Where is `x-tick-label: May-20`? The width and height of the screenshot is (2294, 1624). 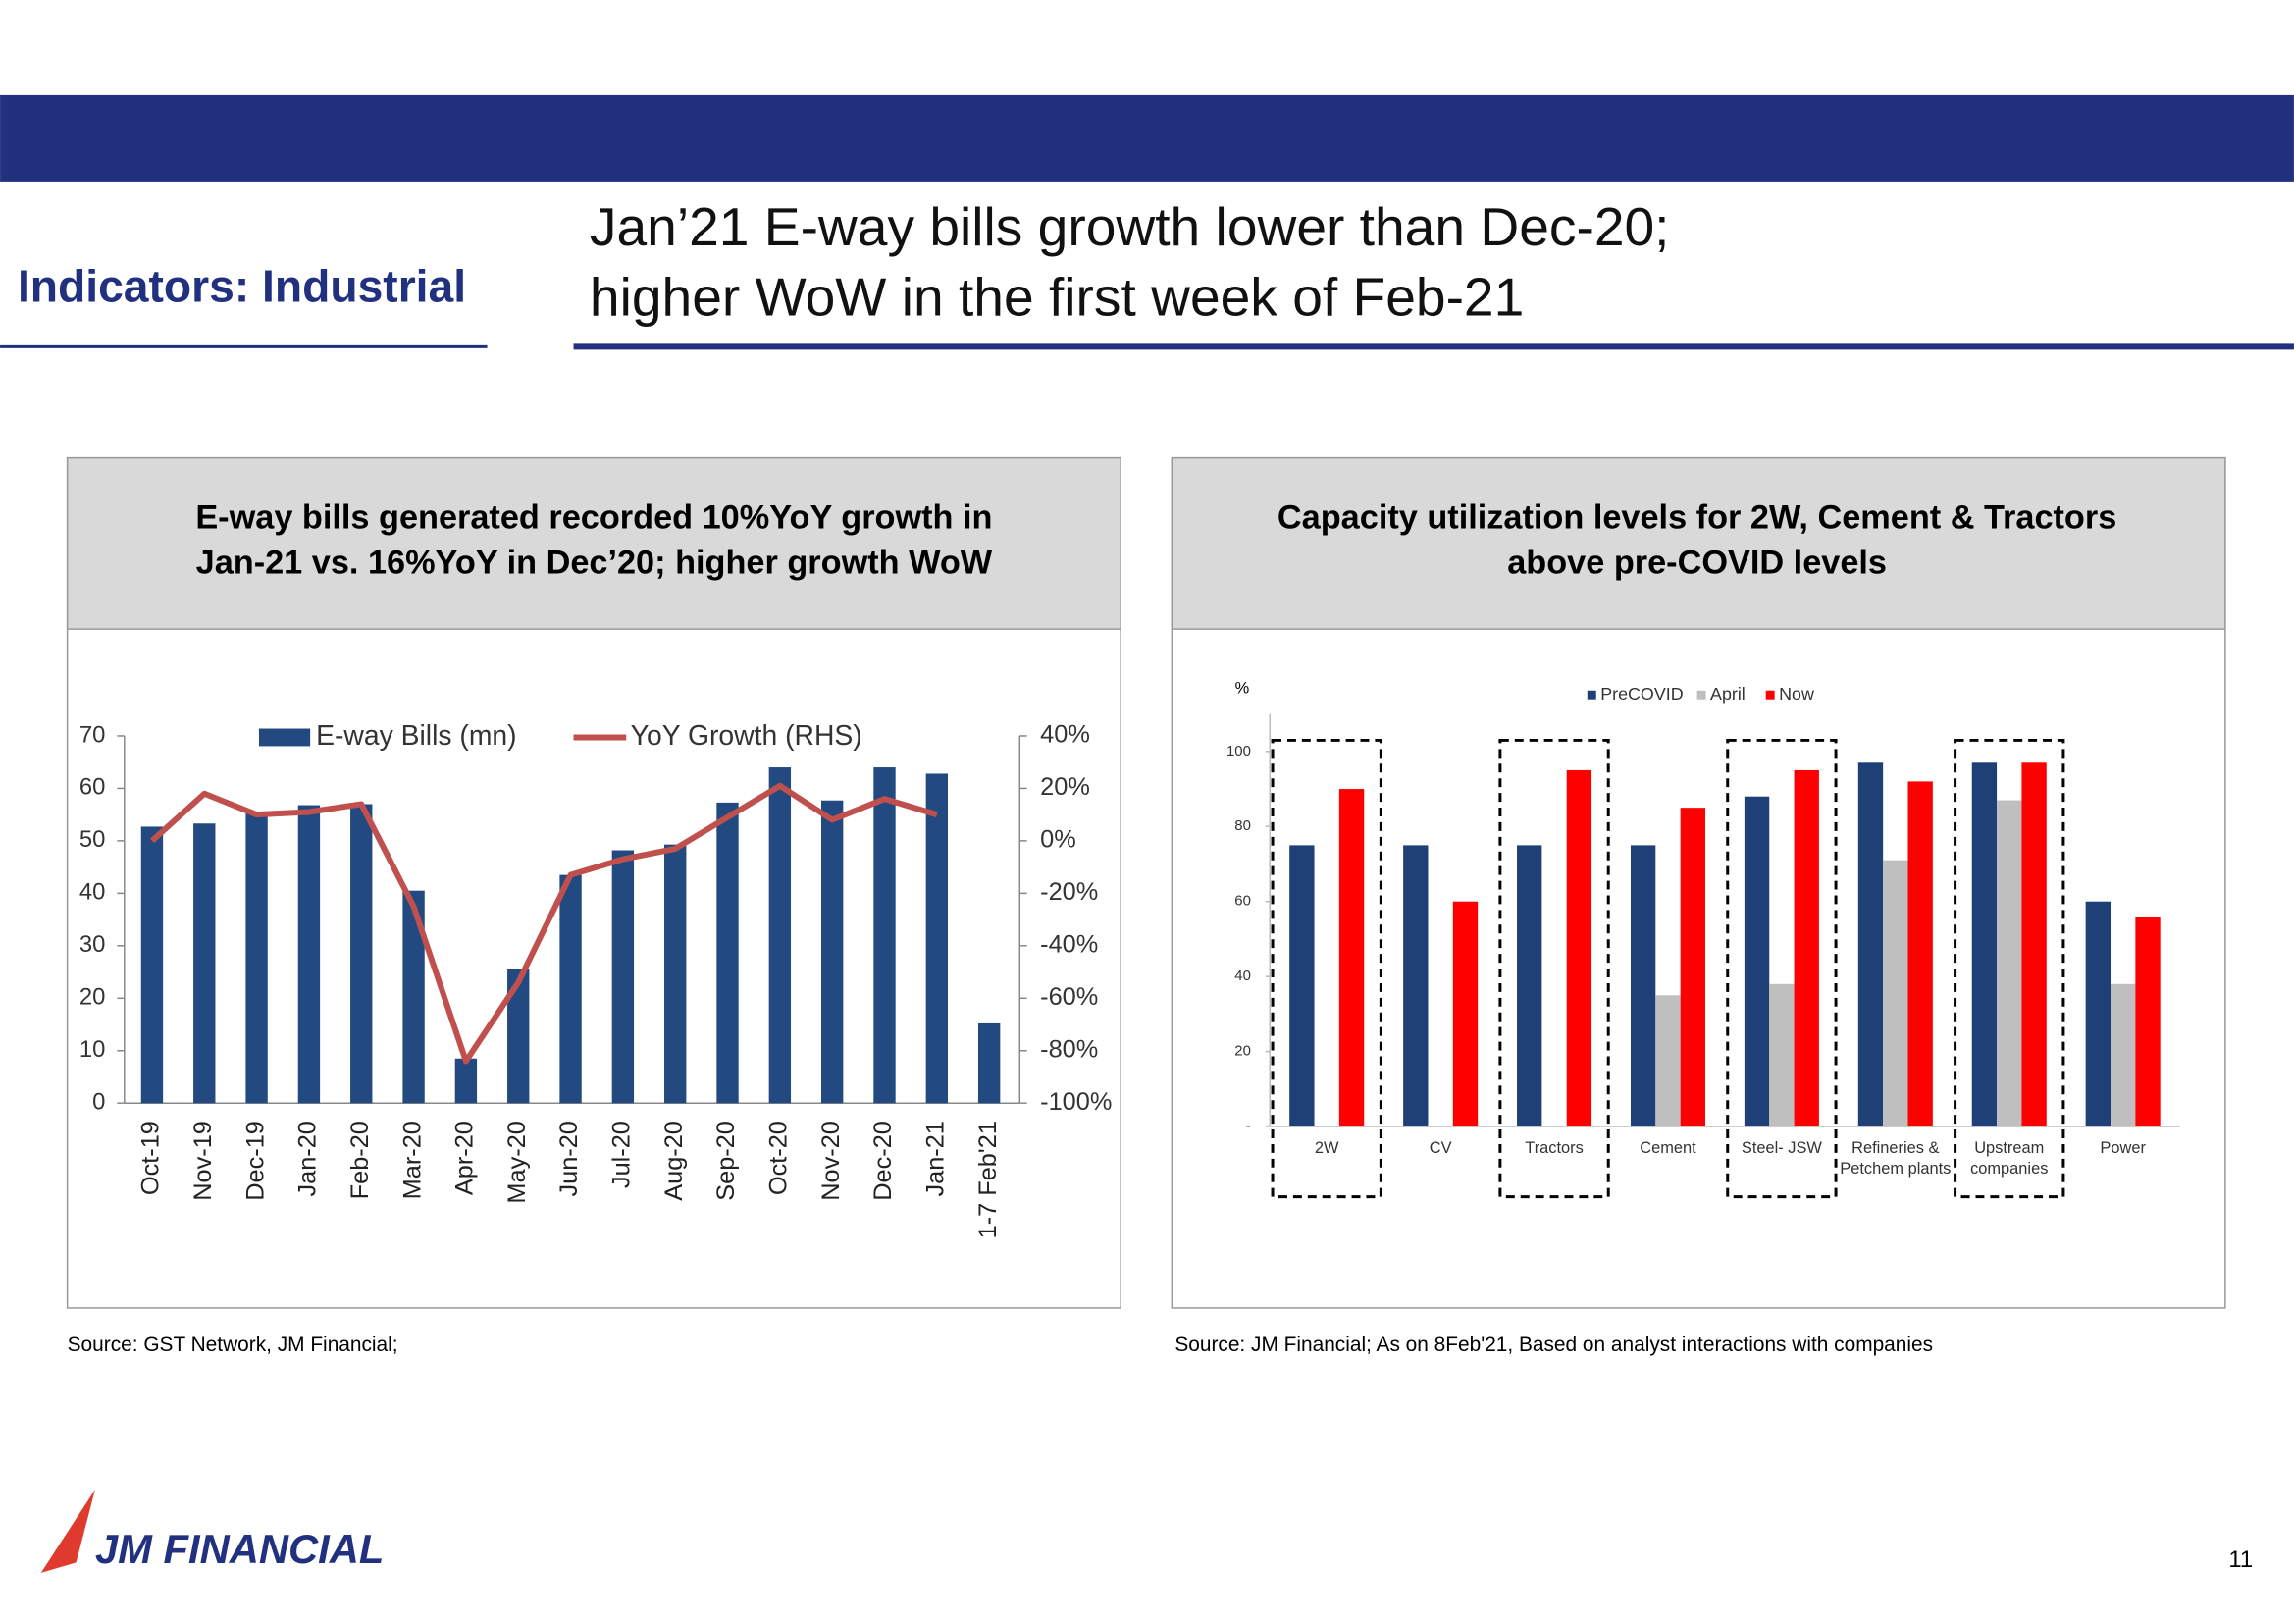 x-tick-label: May-20 is located at coordinates (517, 1162).